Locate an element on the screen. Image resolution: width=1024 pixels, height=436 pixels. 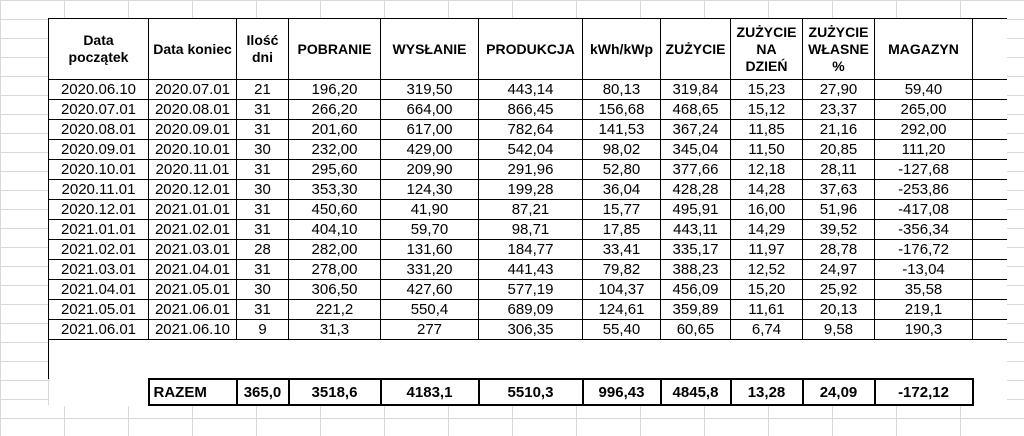
table-cell: 2020.12.01 is located at coordinates (98, 209).